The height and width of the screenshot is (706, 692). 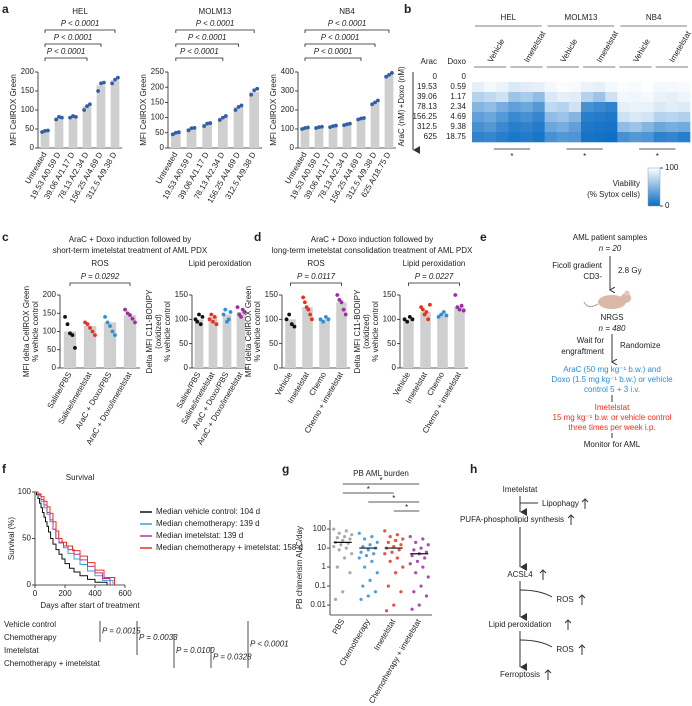 I want to click on column-group-label: MOLM13, so click(x=581, y=17).